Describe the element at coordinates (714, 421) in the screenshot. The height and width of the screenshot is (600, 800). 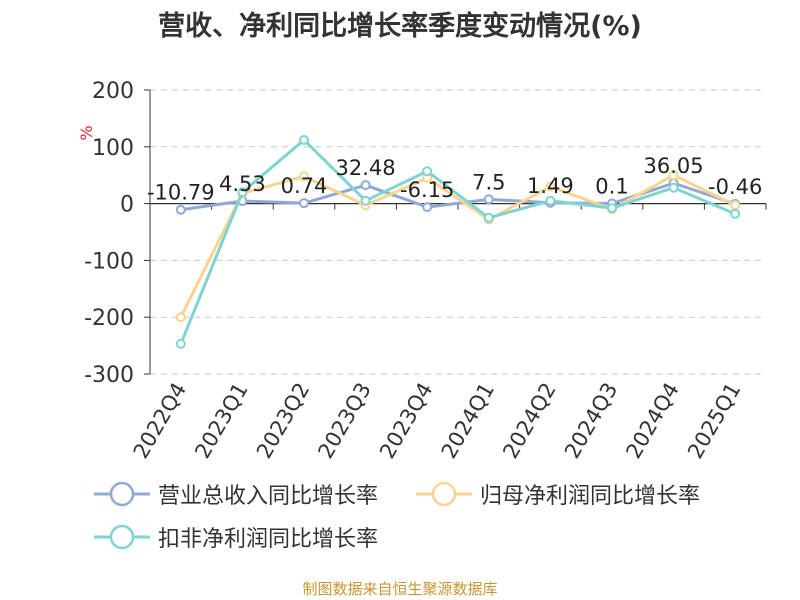
I see `x-tick-label: 2025Q1` at that location.